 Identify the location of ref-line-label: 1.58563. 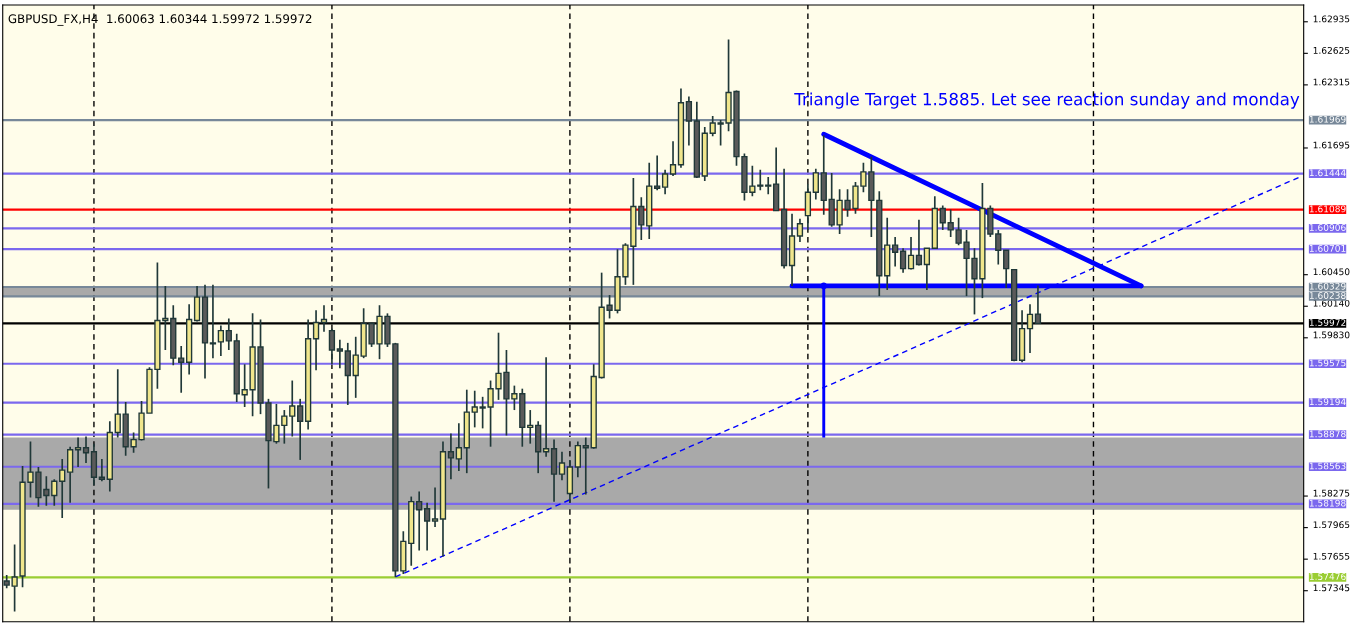
(1327, 466).